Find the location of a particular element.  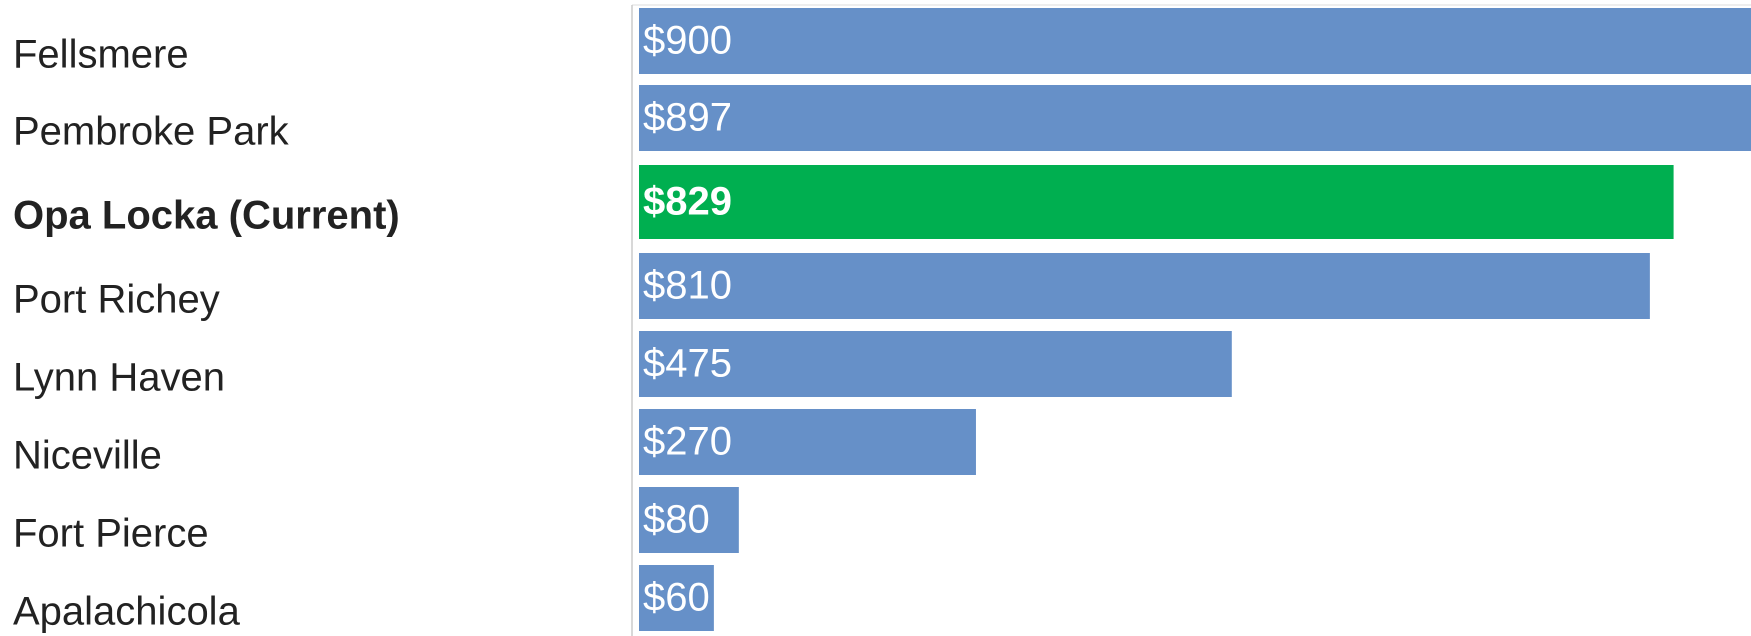

category-label: Niceville is located at coordinates (87, 456).